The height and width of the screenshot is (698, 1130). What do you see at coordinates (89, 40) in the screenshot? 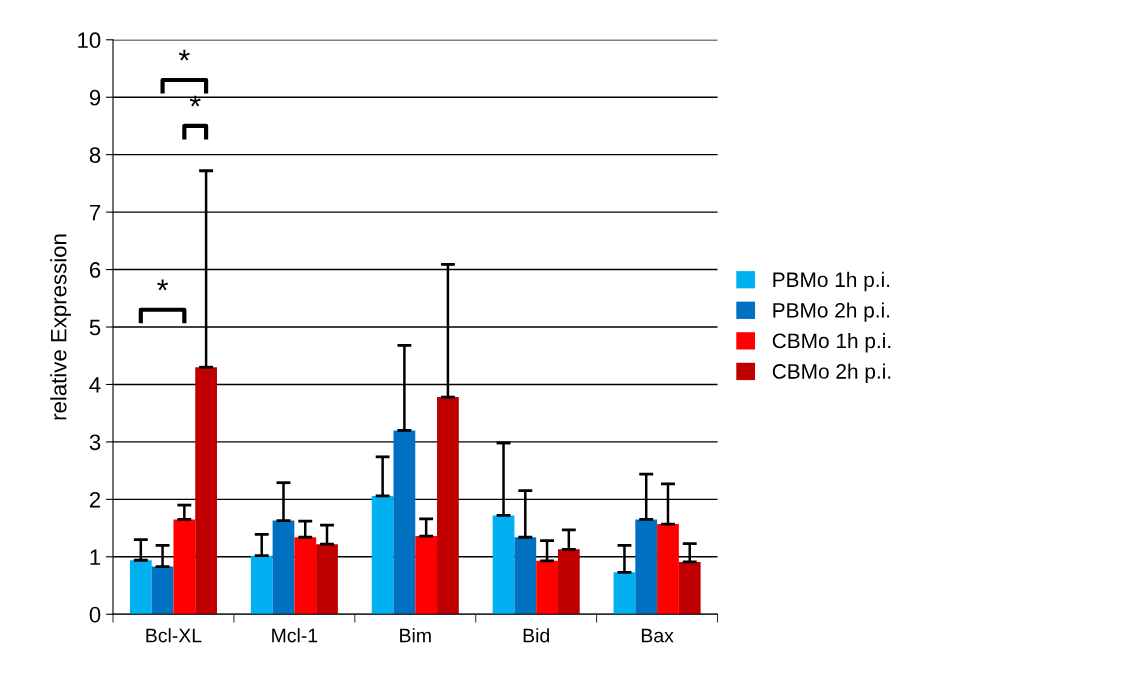
I see `y-tick-label: 10` at bounding box center [89, 40].